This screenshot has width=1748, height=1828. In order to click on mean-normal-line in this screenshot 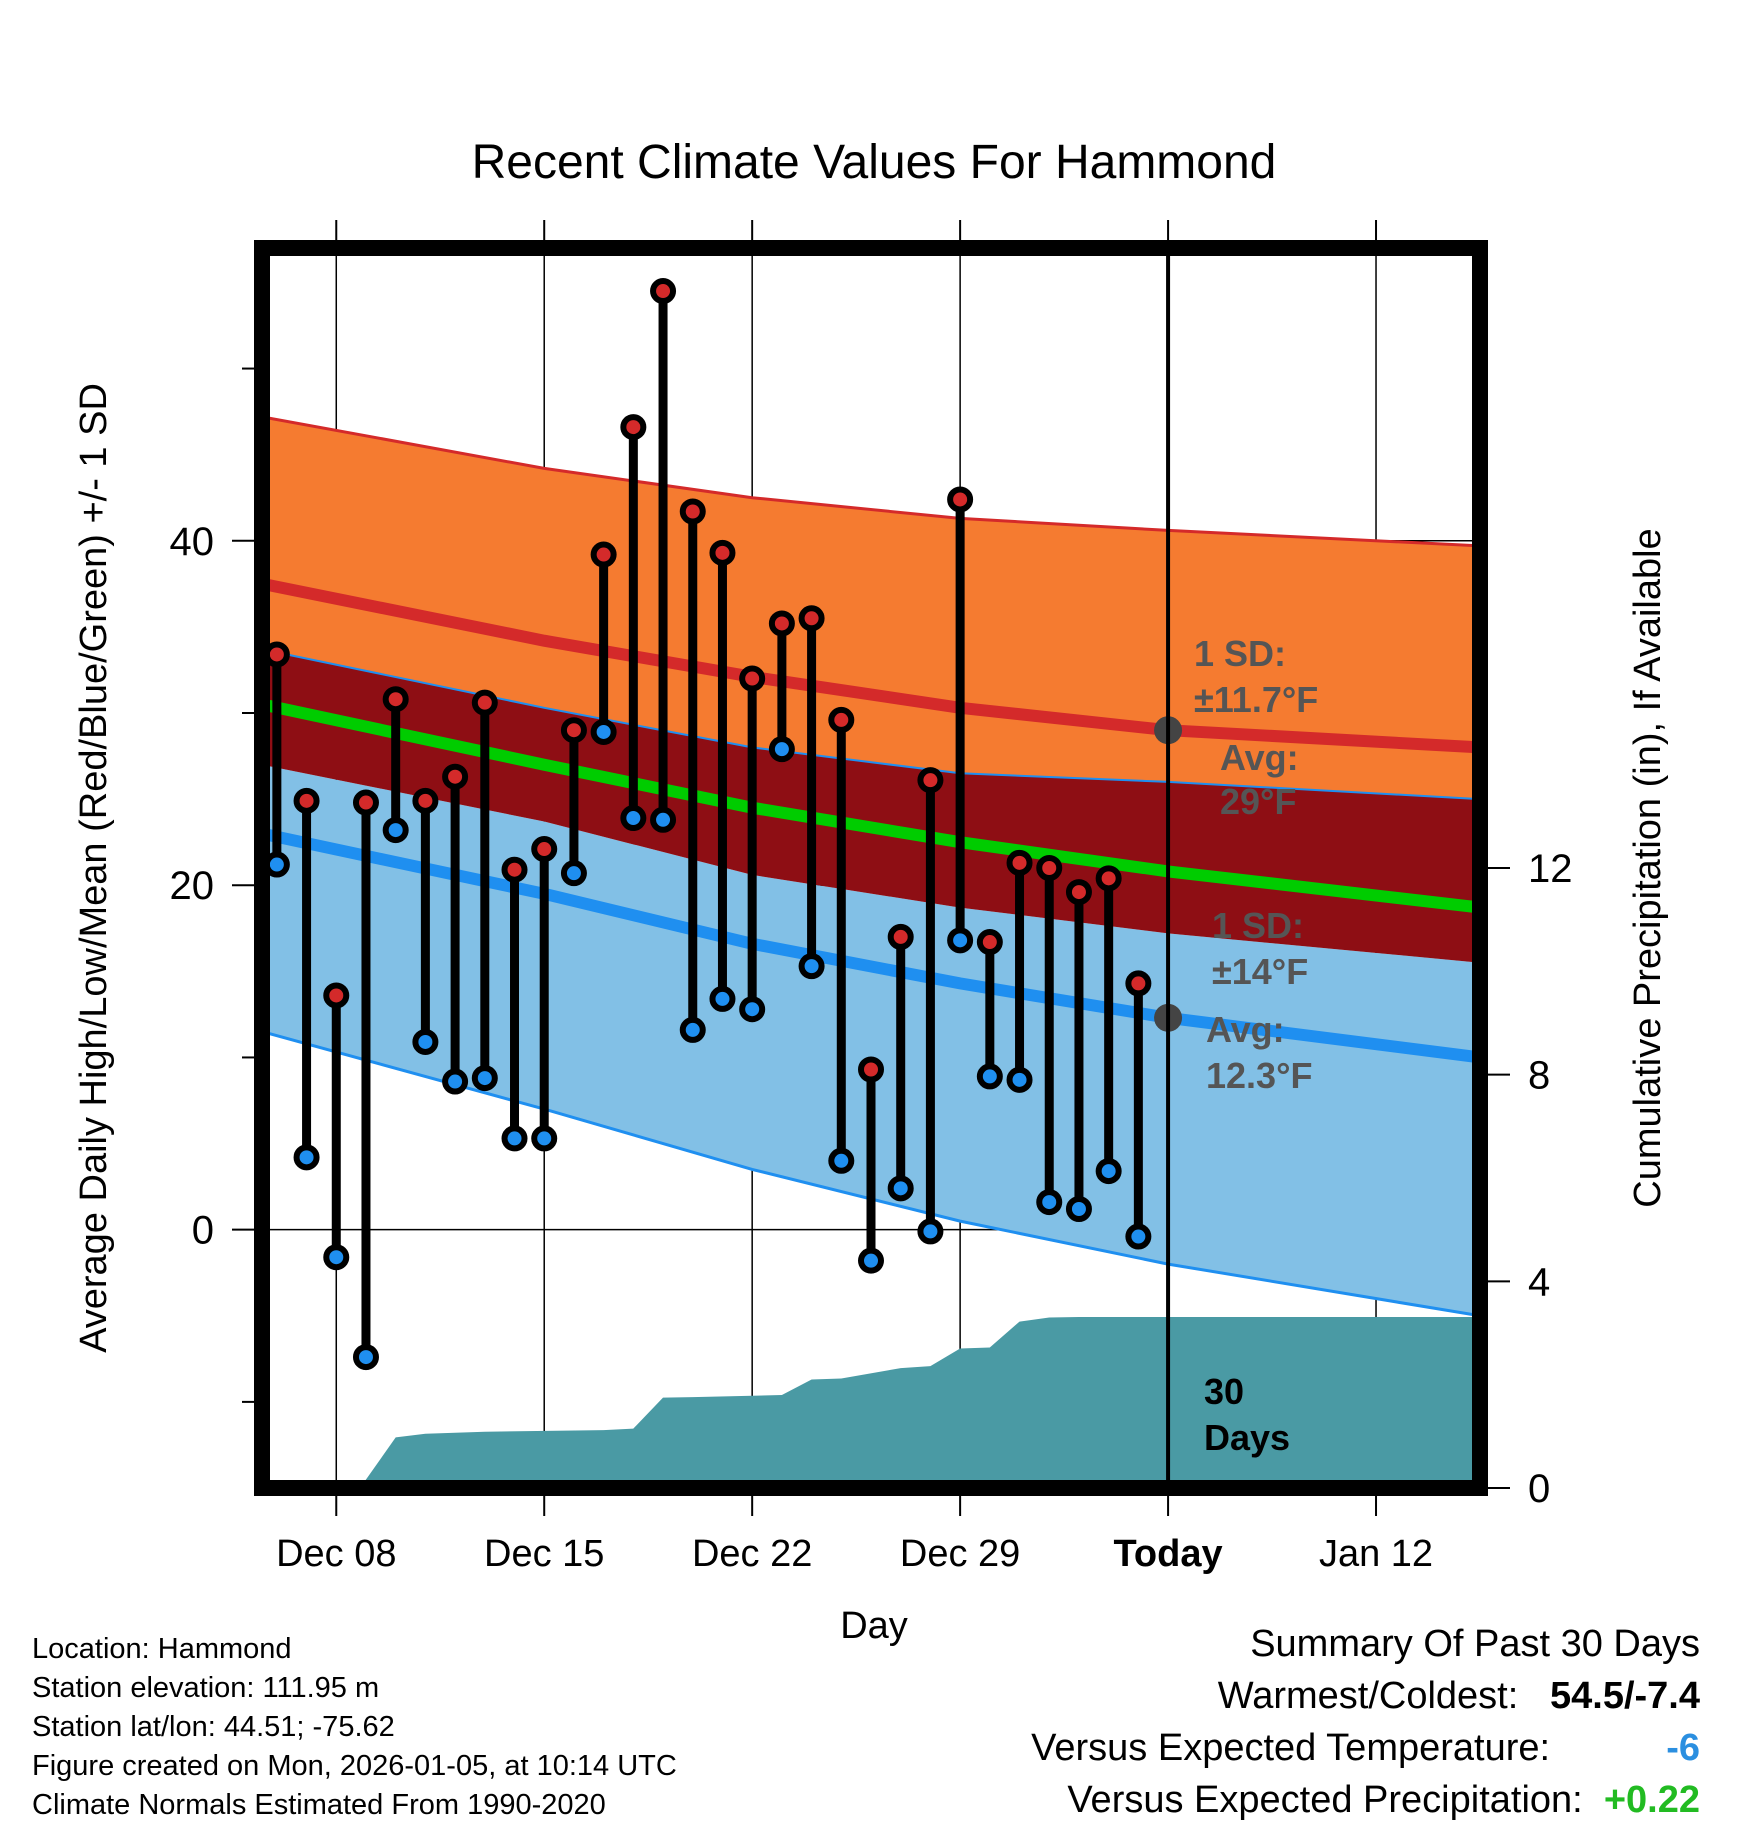, I will do `click(871, 806)`.